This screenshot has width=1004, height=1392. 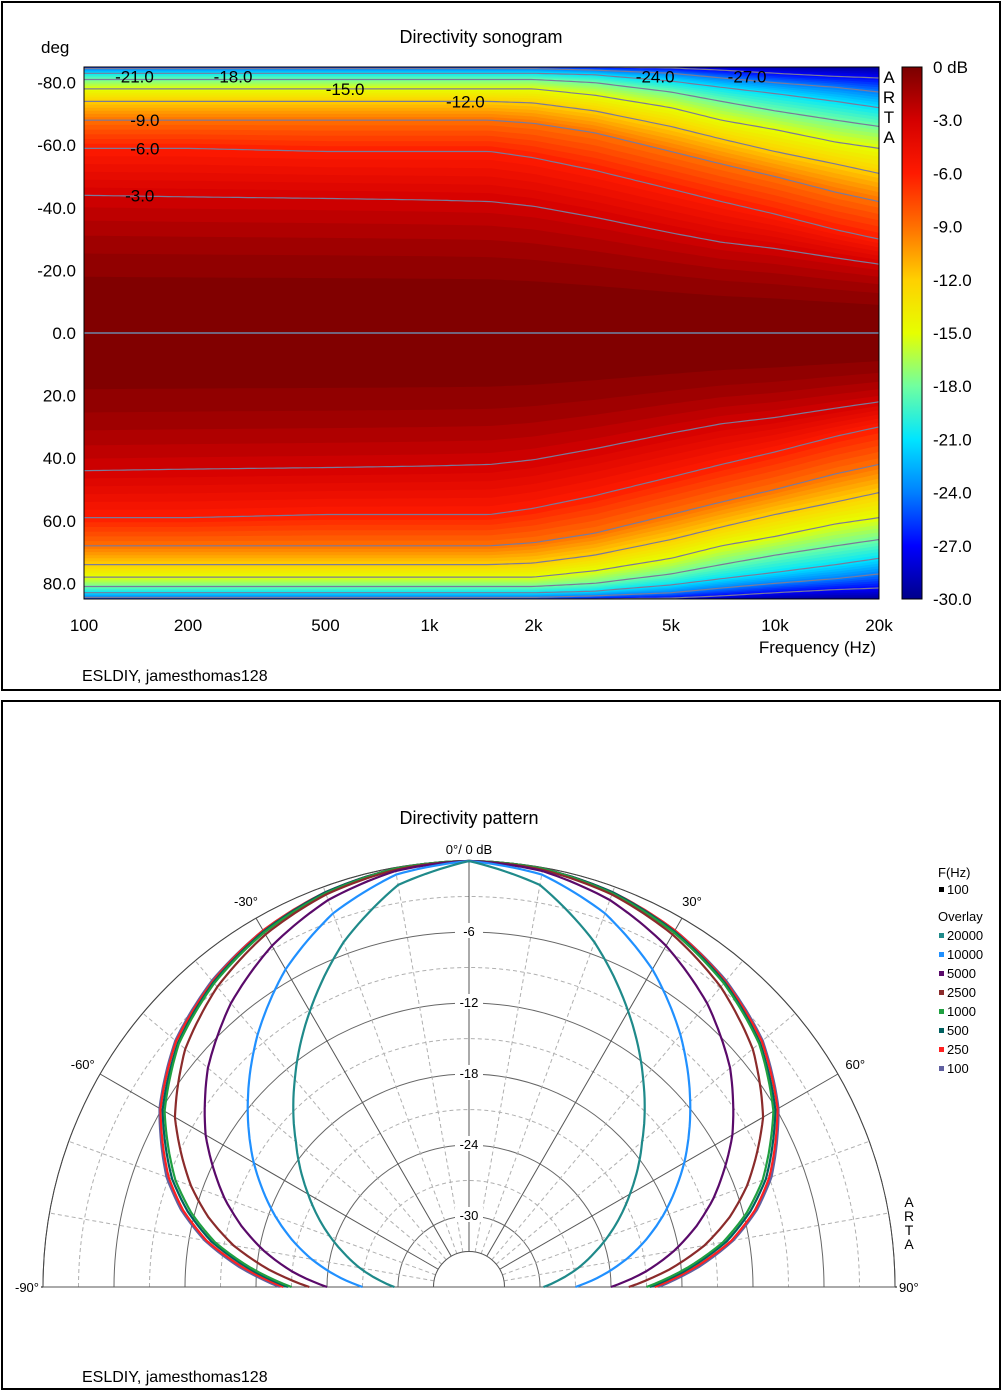 What do you see at coordinates (469, 849) in the screenshot?
I see `polar-top-label: 0°/ 0 dB` at bounding box center [469, 849].